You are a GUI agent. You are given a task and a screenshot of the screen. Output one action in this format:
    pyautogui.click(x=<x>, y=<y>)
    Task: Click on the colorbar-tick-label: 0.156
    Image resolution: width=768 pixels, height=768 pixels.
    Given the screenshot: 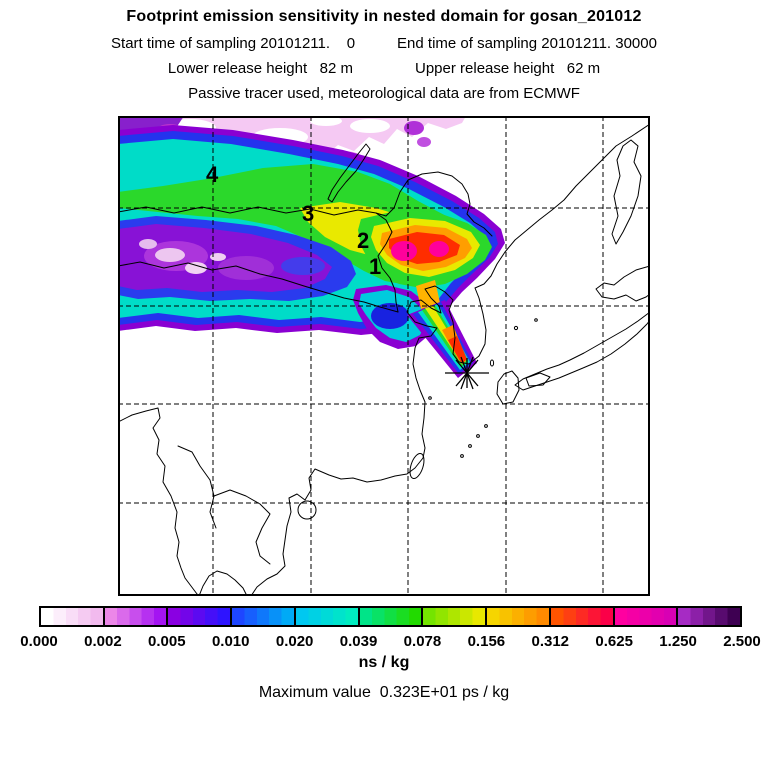 What is the action you would take?
    pyautogui.click(x=486, y=641)
    